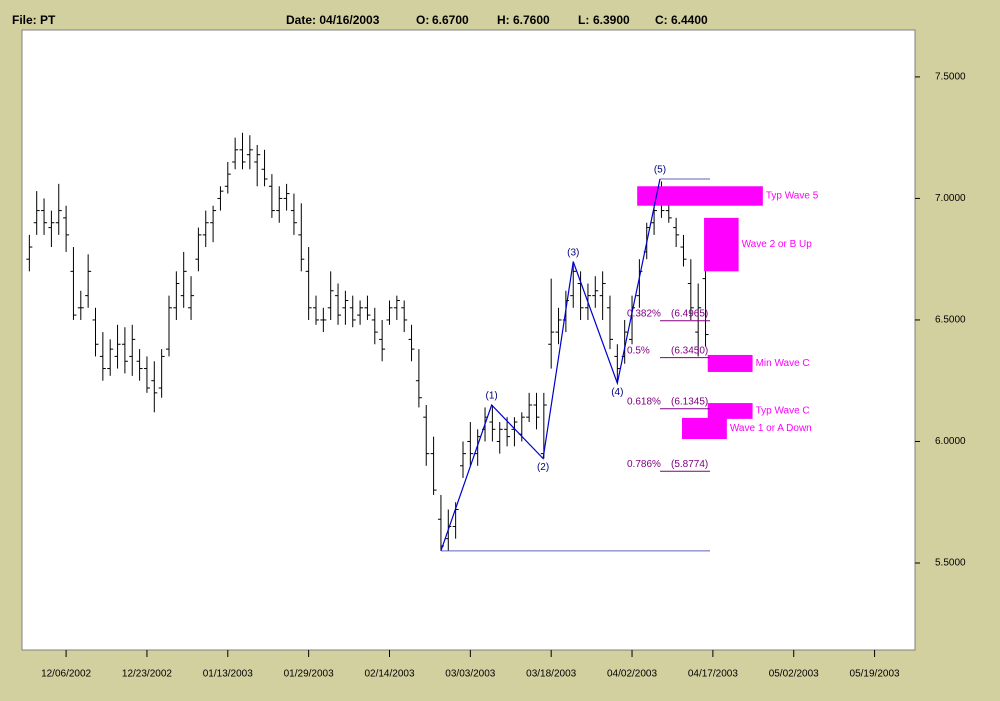  Describe the element at coordinates (422, 20) in the screenshot. I see `ohlc-label: O:` at that location.